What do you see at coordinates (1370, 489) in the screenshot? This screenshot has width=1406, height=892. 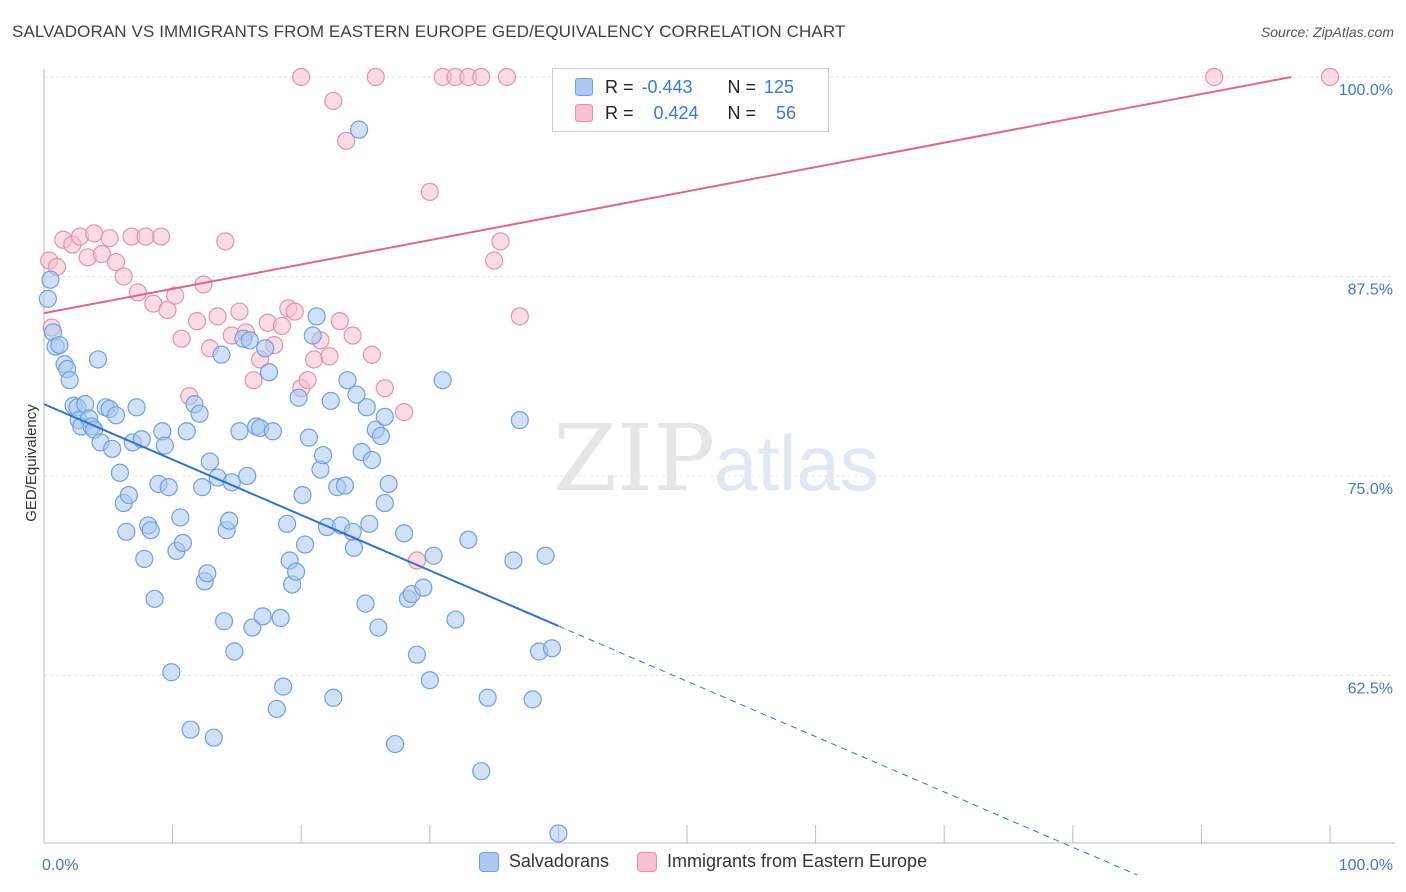 I see `y-tick-label-1: 75.0%` at bounding box center [1370, 489].